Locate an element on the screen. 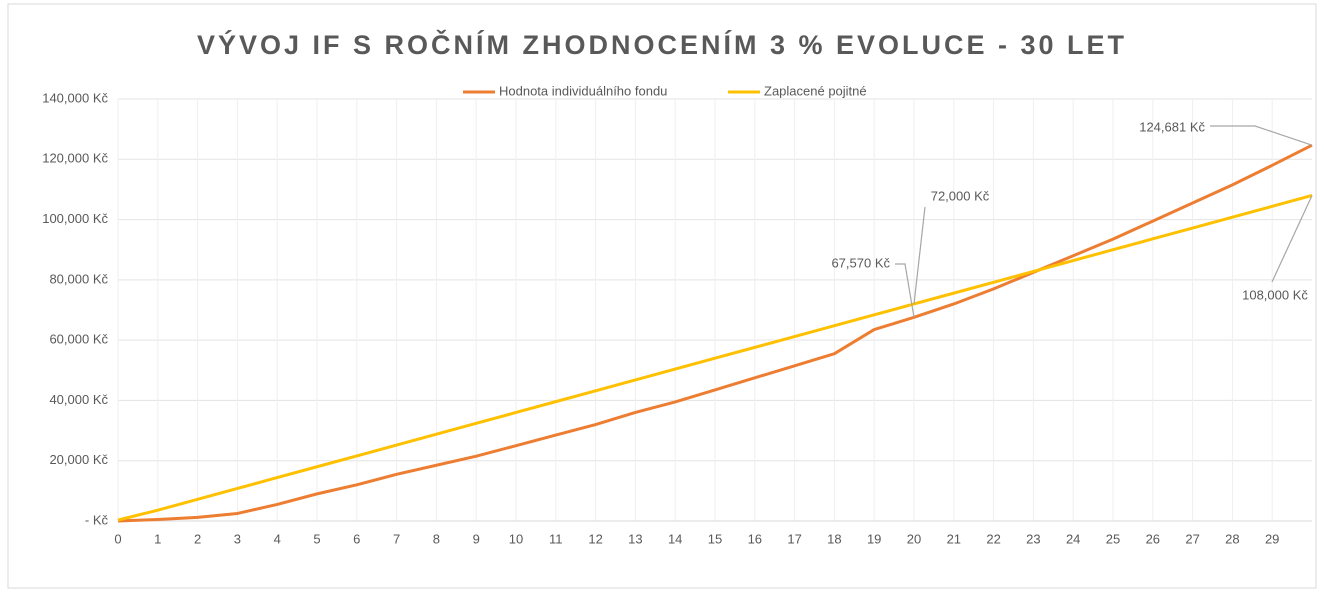  x-tick-label: 11 is located at coordinates (556, 538).